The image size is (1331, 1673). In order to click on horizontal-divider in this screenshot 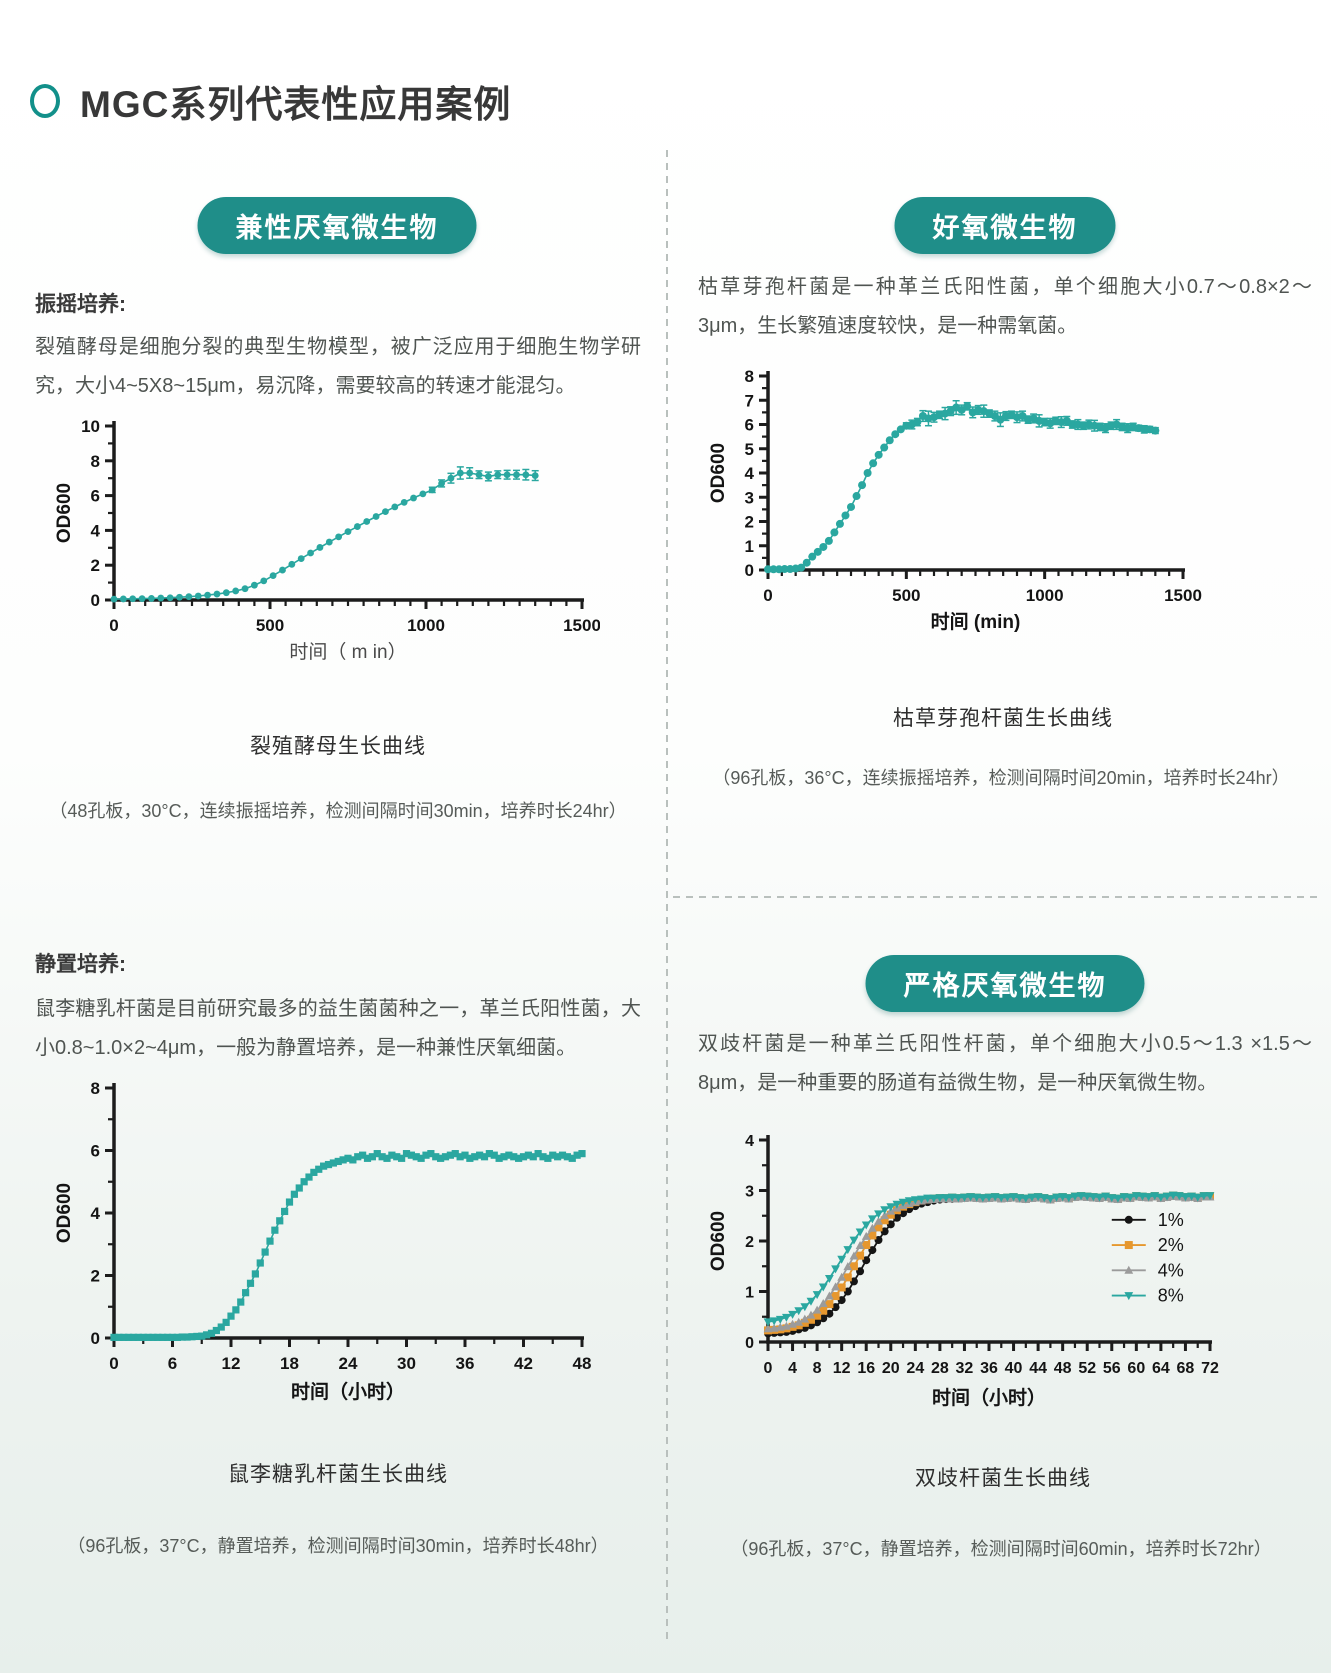, I will do `click(995, 897)`.